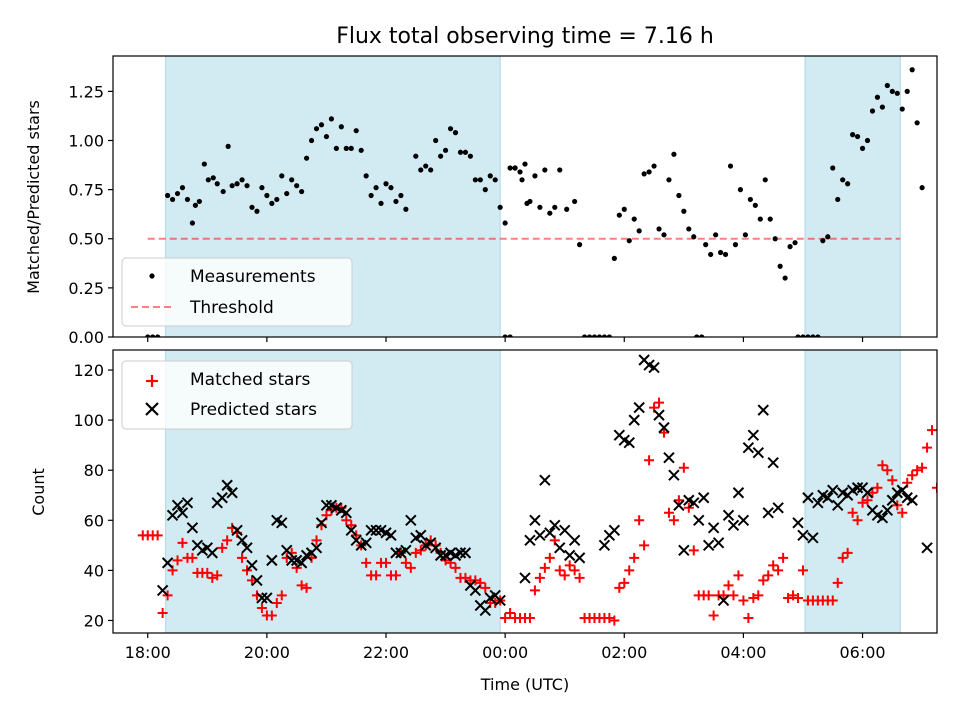 The image size is (960, 720). What do you see at coordinates (152, 409) in the screenshot?
I see `legend-predicted-marker` at bounding box center [152, 409].